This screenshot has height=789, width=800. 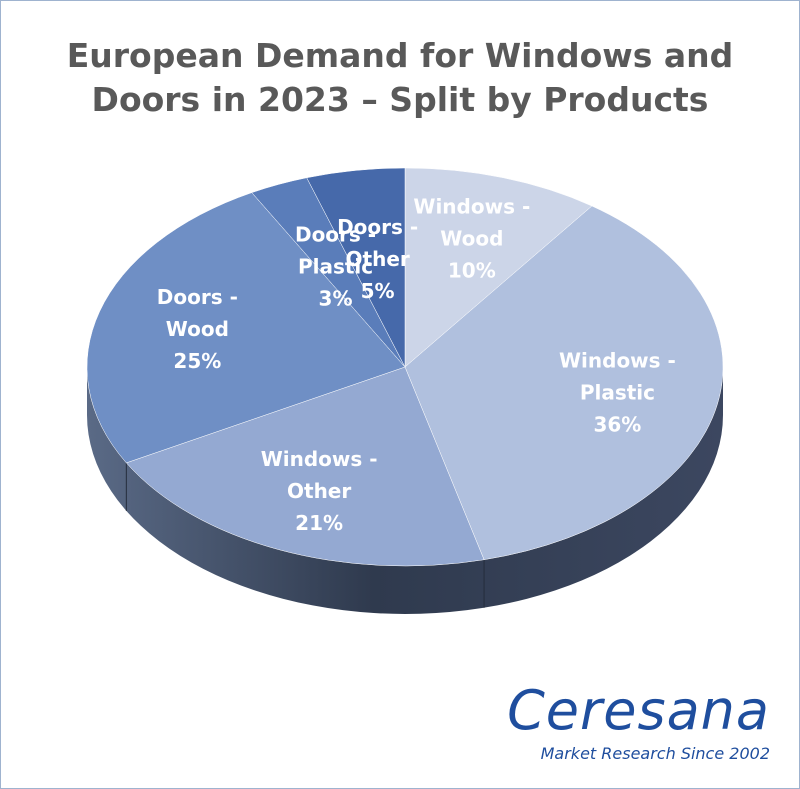 What do you see at coordinates (471, 238) in the screenshot?
I see `slice-name-label-0: Wood` at bounding box center [471, 238].